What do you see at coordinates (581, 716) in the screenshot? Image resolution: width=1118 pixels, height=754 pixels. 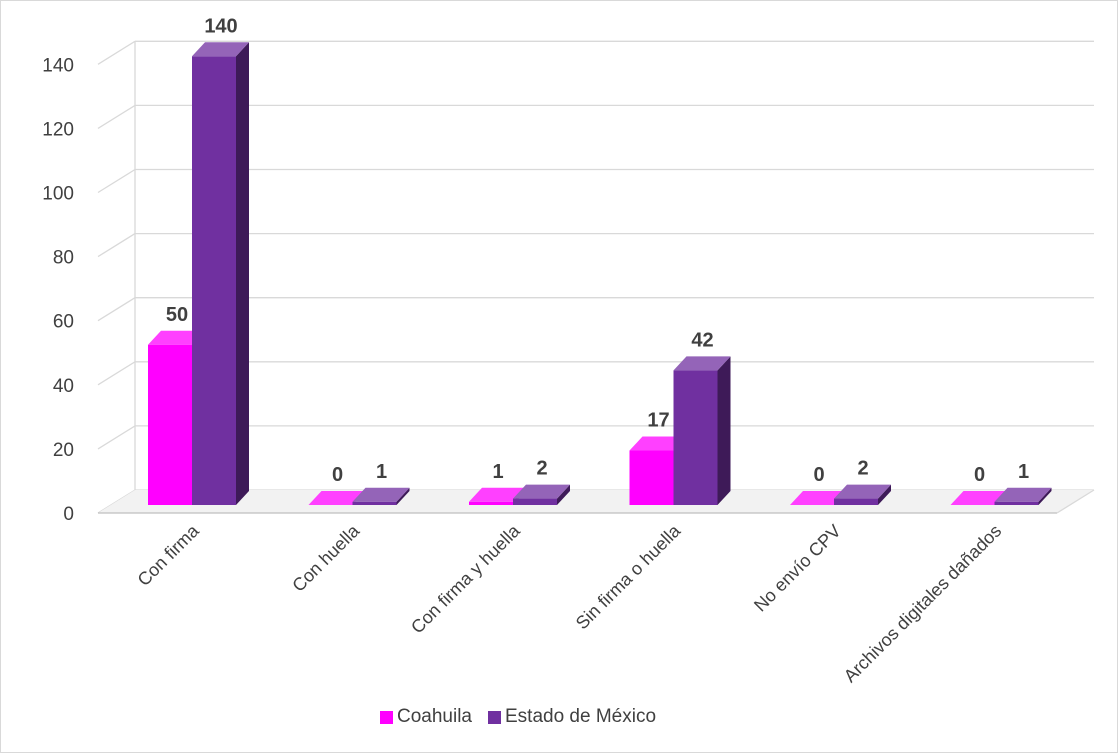 I see `legend-label-estado-de-mexico: Estado de México` at bounding box center [581, 716].